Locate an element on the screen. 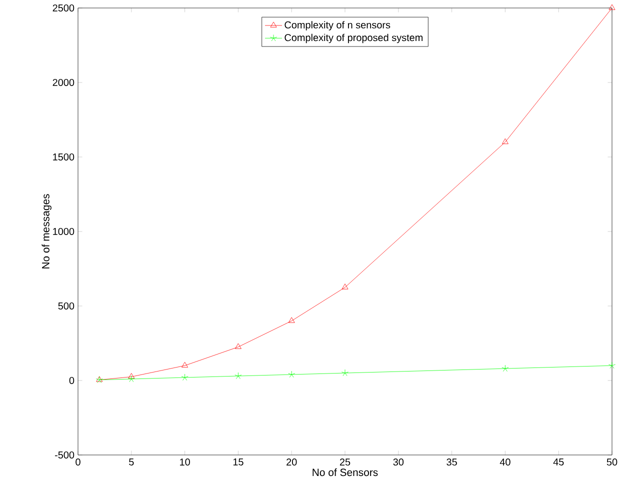  y-tick-label: -500 is located at coordinates (64, 455).